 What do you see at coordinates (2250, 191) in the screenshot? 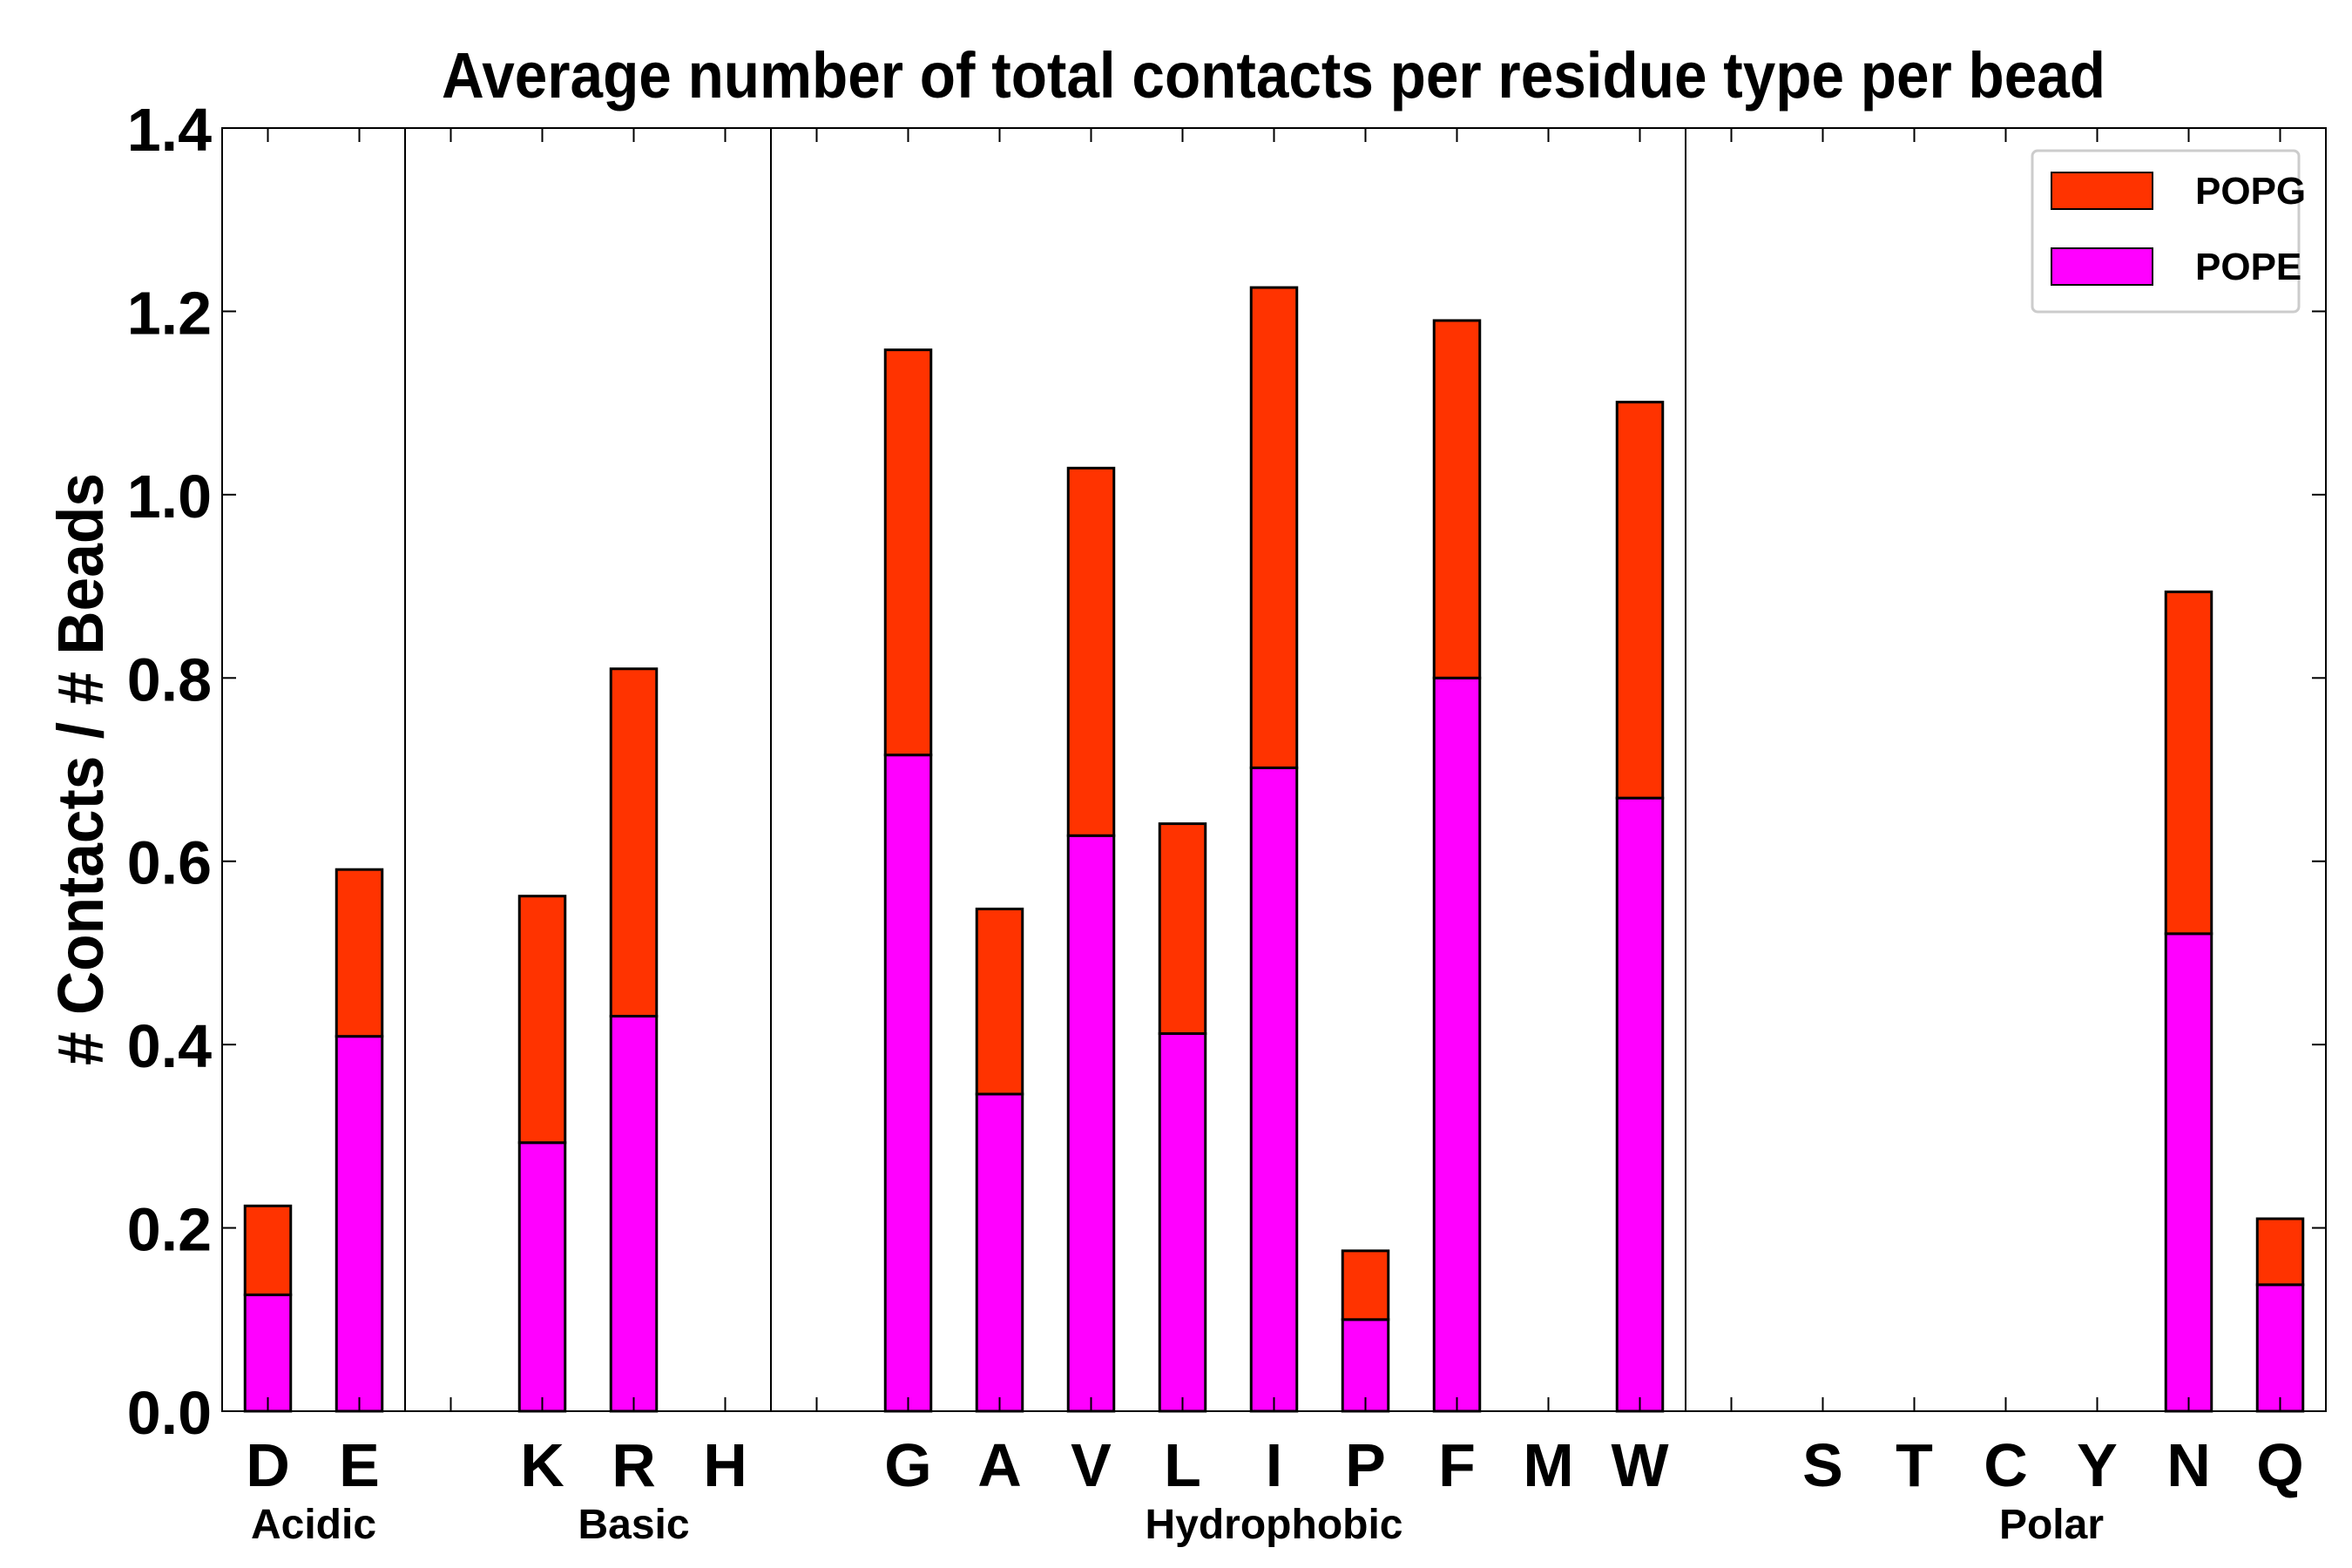
I see `legend-label-popg: POPG` at bounding box center [2250, 191].